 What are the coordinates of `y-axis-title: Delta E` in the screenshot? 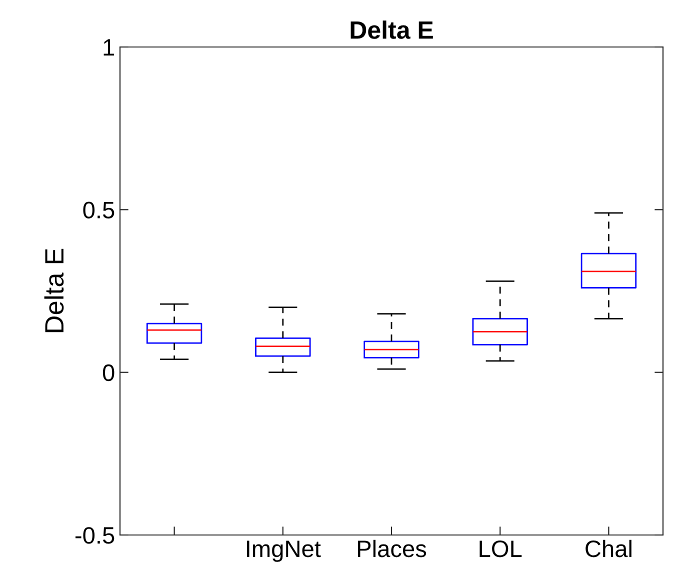 It's located at (54, 290).